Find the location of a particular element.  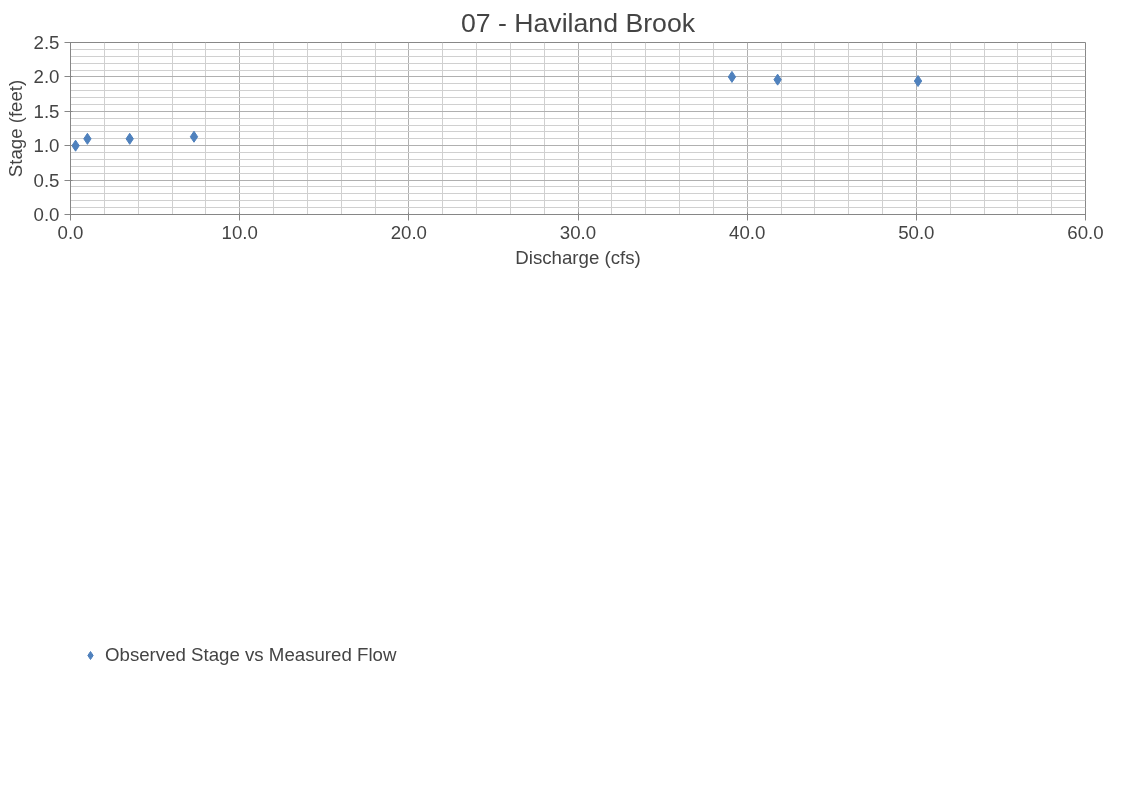

x-tick-label: 30.0 is located at coordinates (578, 232).